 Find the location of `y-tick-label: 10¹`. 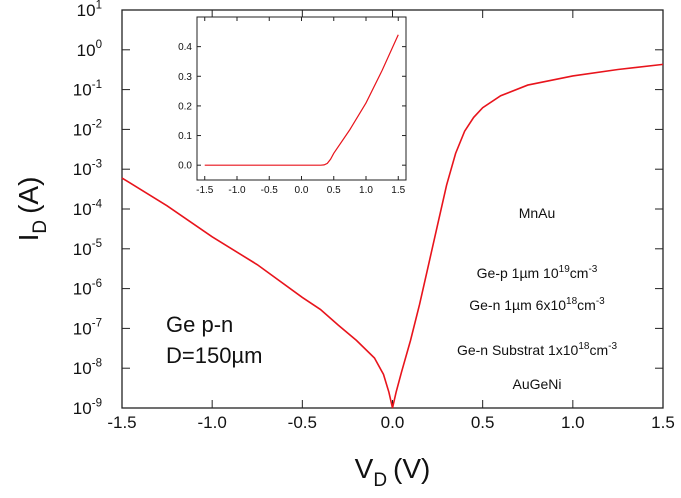

y-tick-label: 10¹ is located at coordinates (89, 10).